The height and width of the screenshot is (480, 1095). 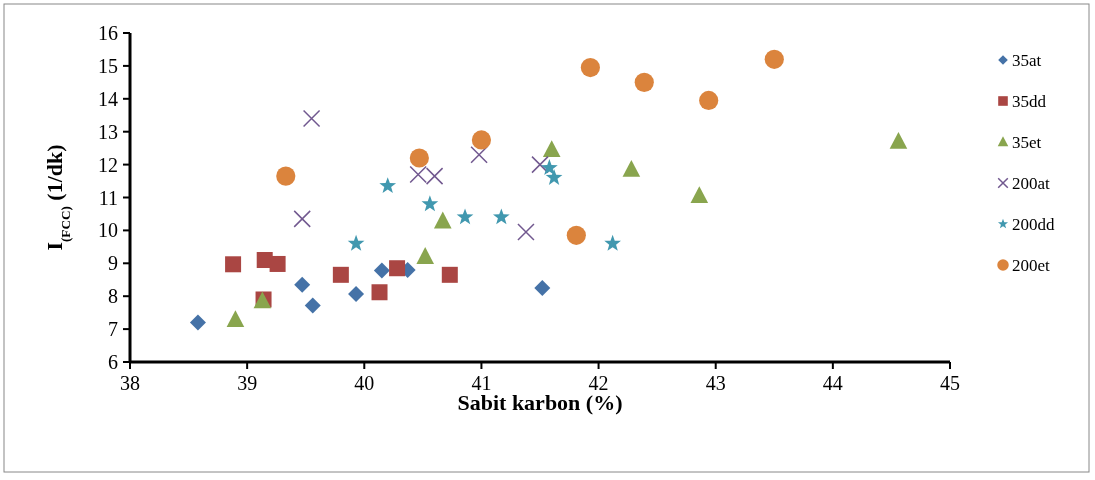 What do you see at coordinates (364, 383) in the screenshot?
I see `x-tick-label: 40` at bounding box center [364, 383].